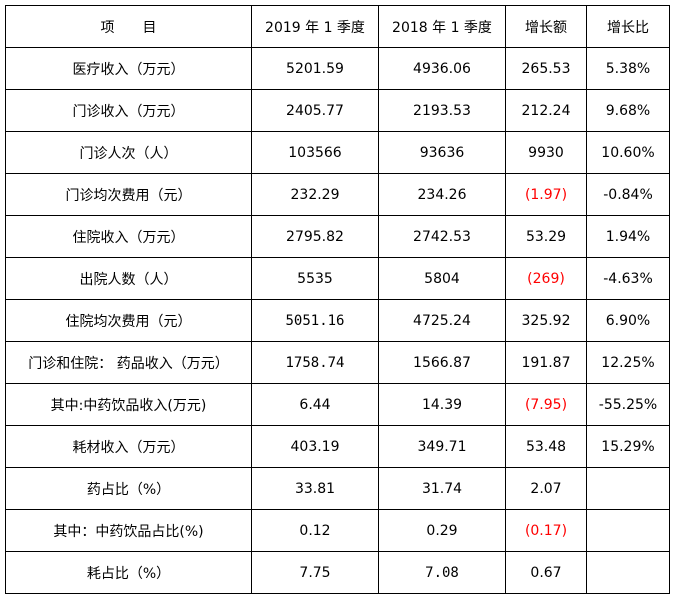 Image resolution: width=677 pixels, height=605 pixels. Describe the element at coordinates (315, 530) in the screenshot. I see `cell-2019: 0.12` at that location.